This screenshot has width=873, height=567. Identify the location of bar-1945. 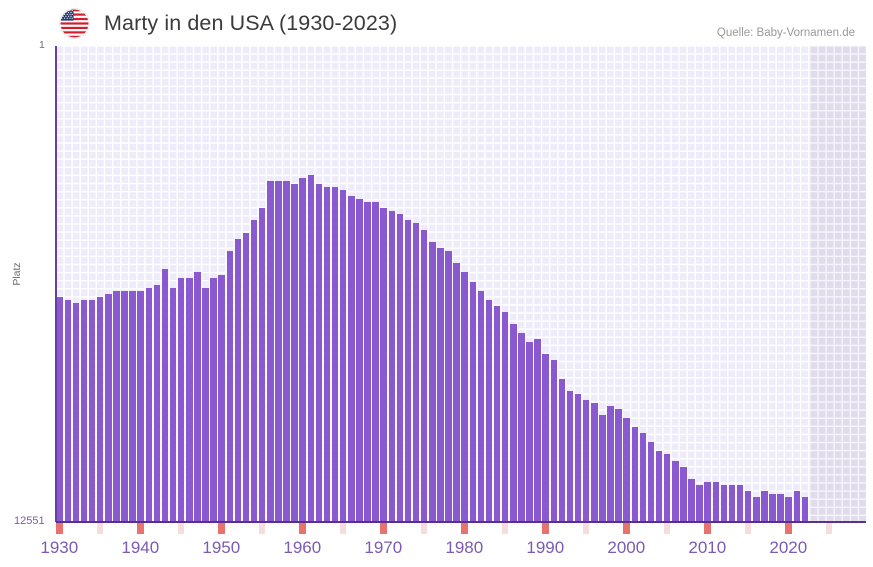
(181, 400).